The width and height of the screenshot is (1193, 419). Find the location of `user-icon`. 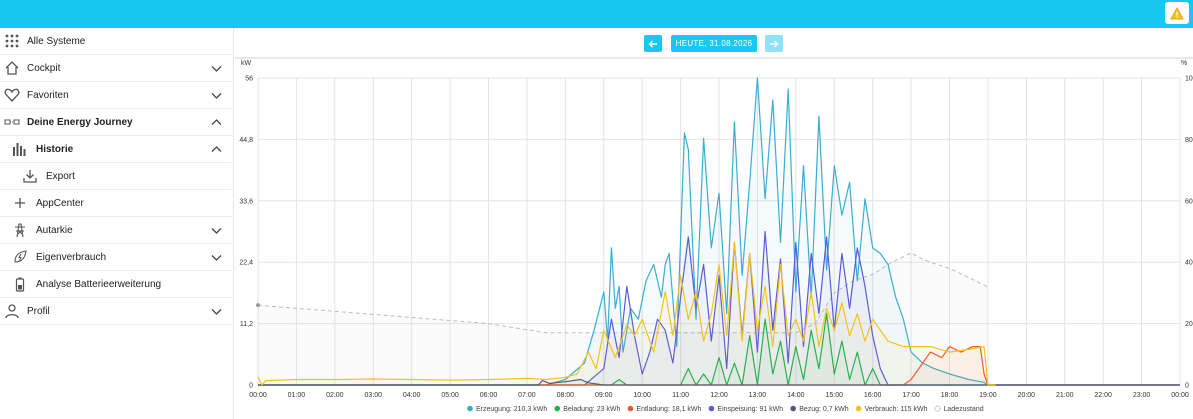

user-icon is located at coordinates (12, 311).